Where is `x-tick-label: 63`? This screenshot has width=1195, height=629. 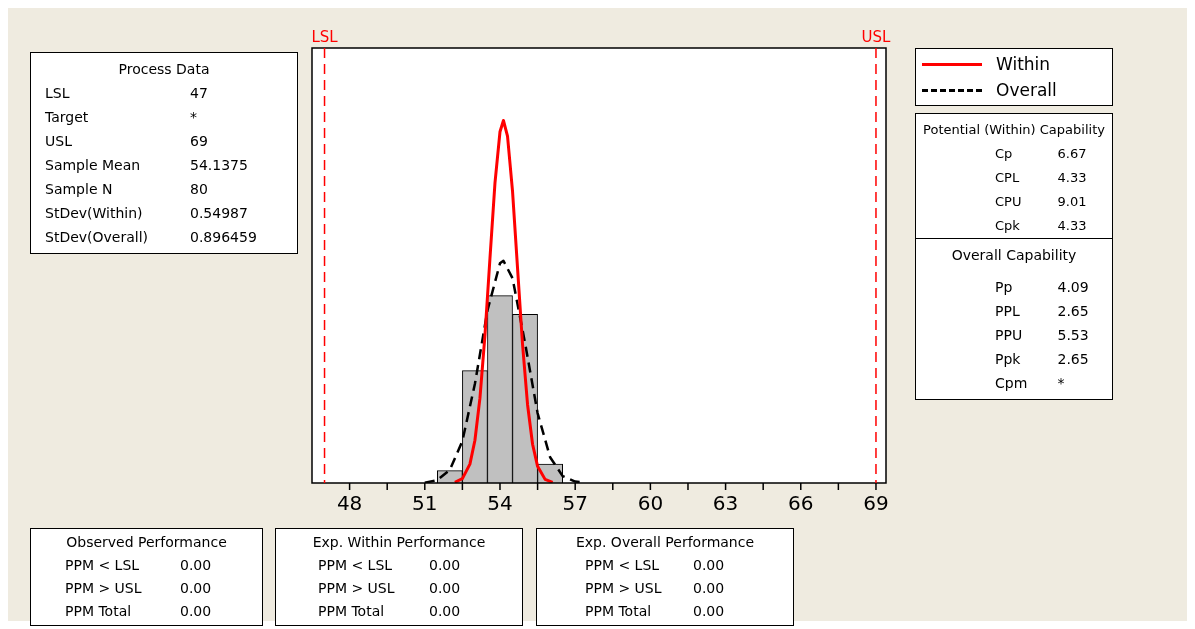
x-tick-label: 63 is located at coordinates (725, 503).